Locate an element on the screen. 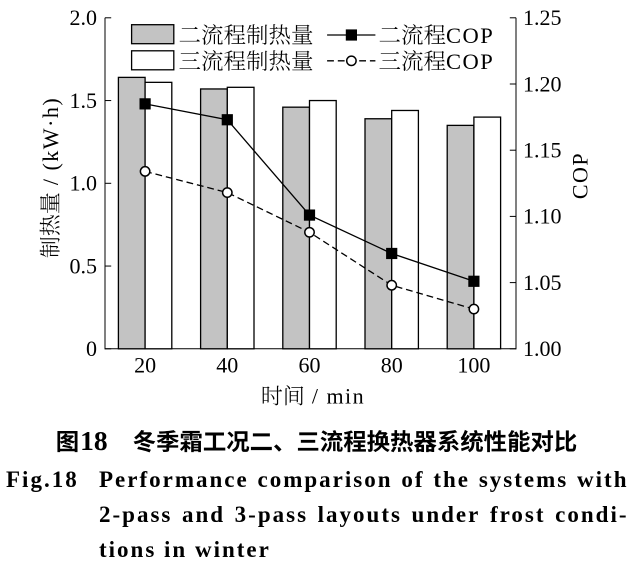  svg-text: 1.20 is located at coordinates (542, 83).